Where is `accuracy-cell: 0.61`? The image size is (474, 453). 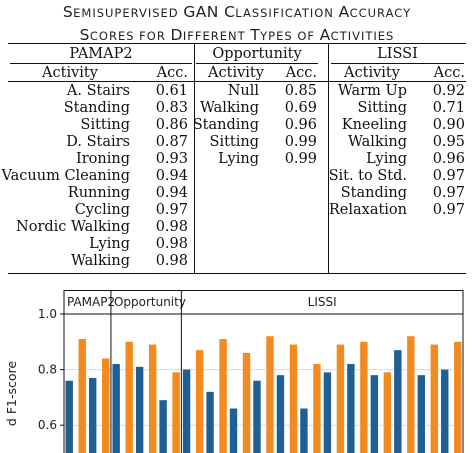
accuracy-cell: 0.61 is located at coordinates (171, 91).